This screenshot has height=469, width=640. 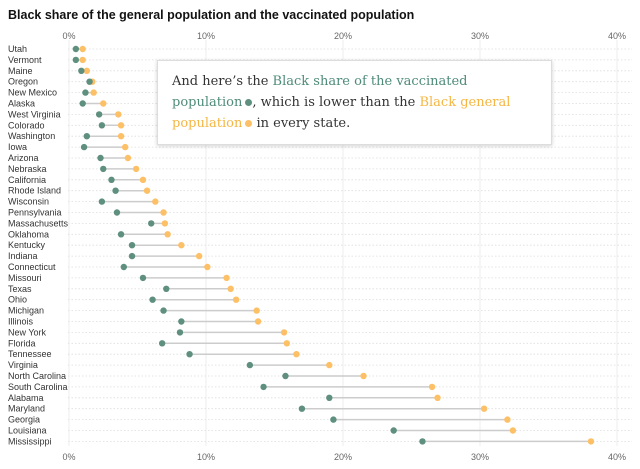 What do you see at coordinates (617, 36) in the screenshot?
I see `top-tick-label: 40%` at bounding box center [617, 36].